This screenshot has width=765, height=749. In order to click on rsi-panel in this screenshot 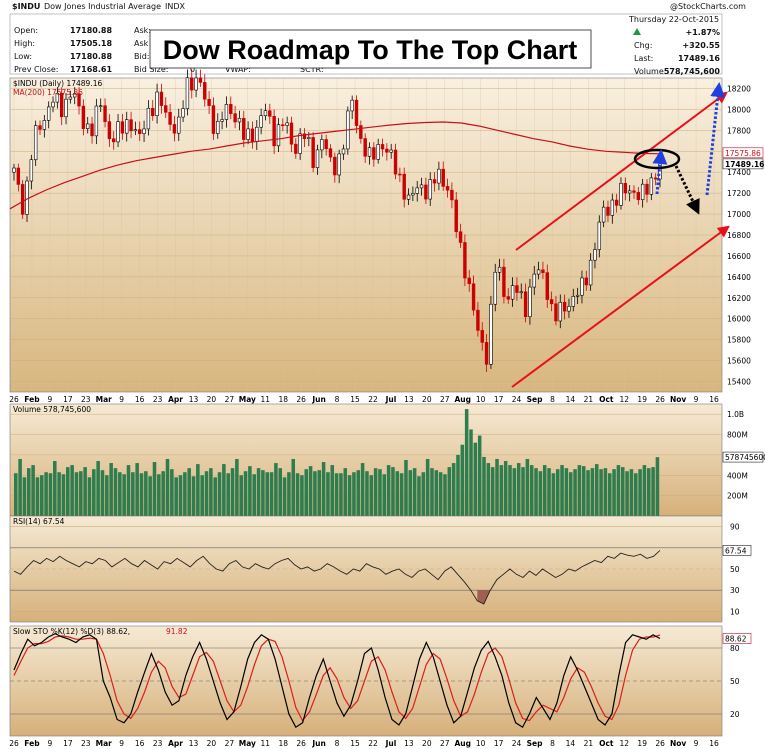, I will do `click(366, 569)`.